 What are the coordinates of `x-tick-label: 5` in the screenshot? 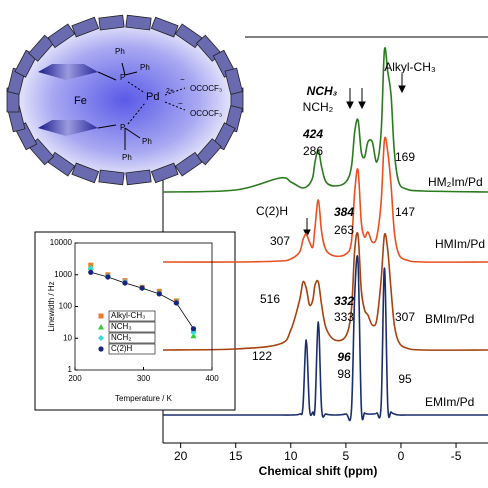 It's located at (346, 456).